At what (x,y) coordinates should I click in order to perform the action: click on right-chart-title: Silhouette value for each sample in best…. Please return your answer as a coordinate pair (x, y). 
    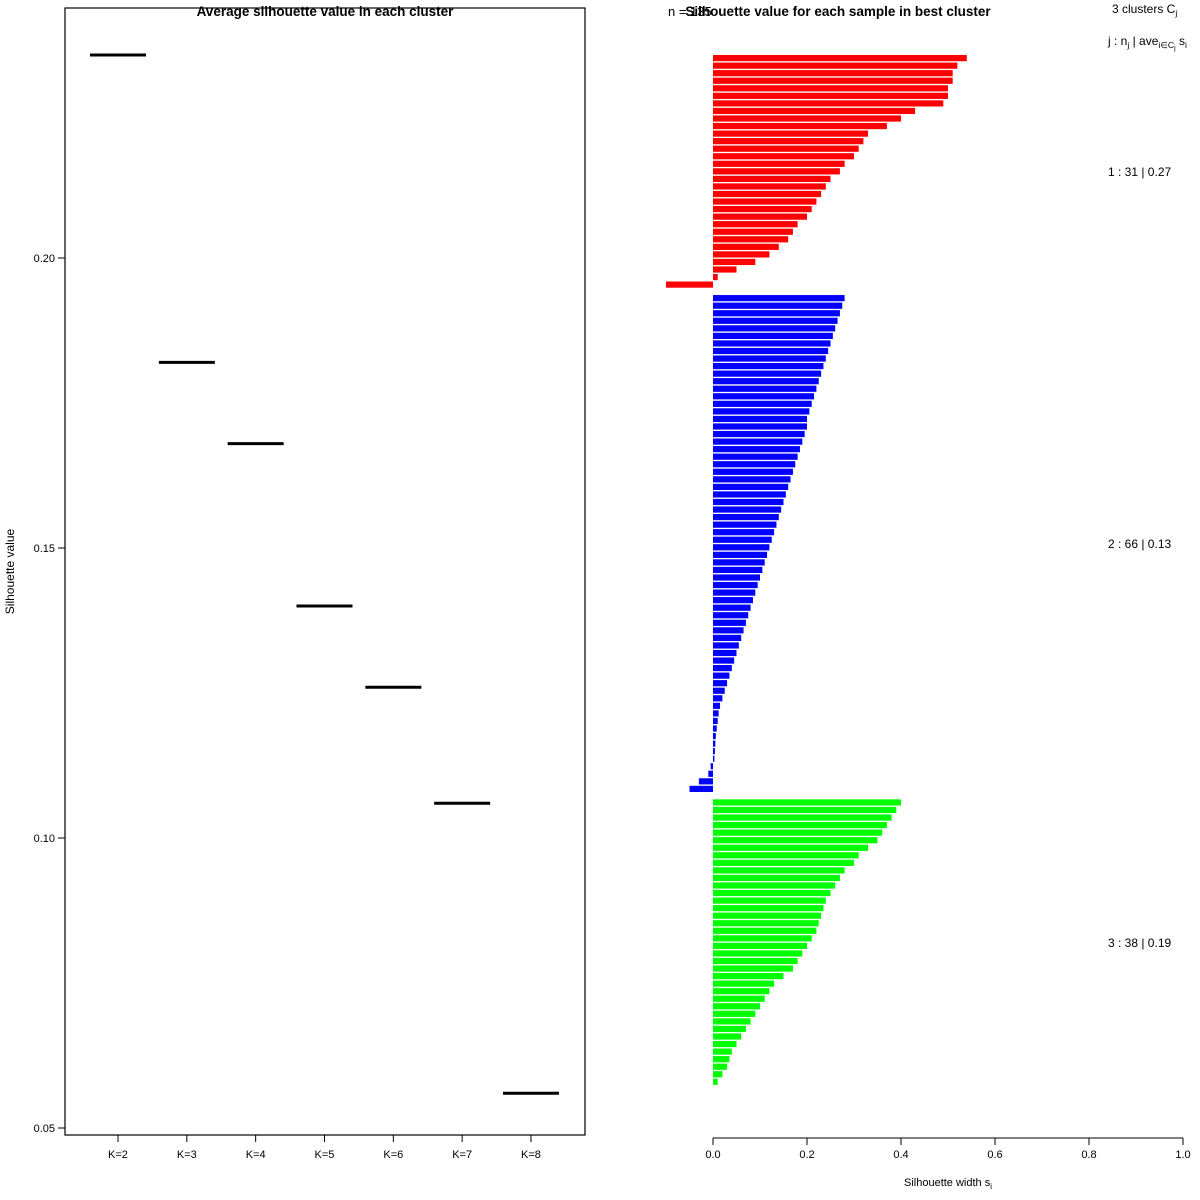
    Looking at the image, I should click on (838, 11).